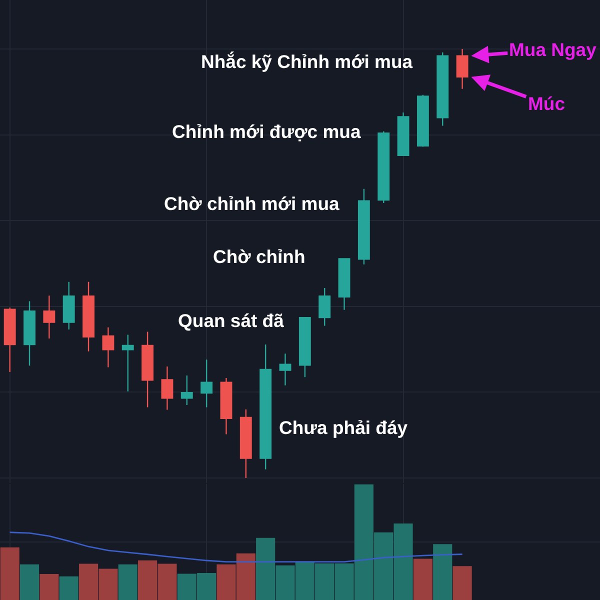 The height and width of the screenshot is (600, 600). I want to click on text: Mua Ngay, so click(553, 49).